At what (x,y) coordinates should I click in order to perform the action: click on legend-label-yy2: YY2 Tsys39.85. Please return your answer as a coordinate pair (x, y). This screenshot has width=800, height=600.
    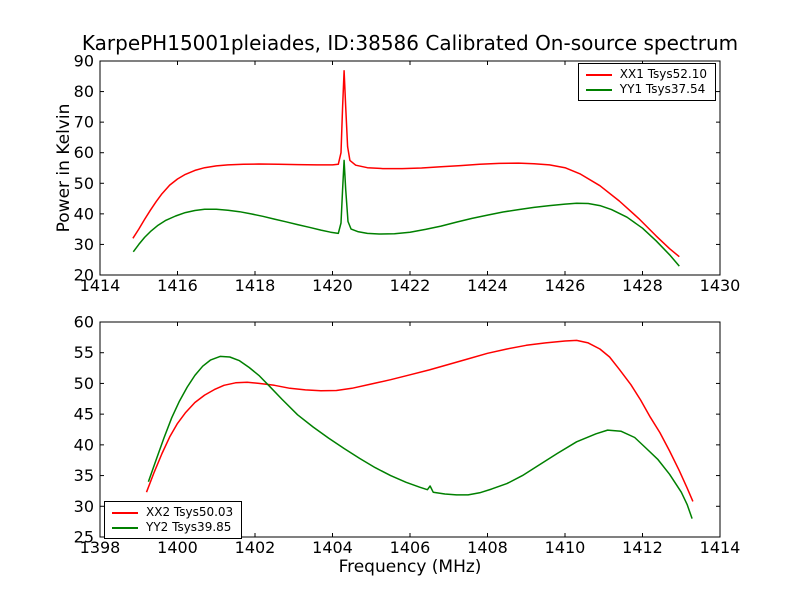
    Looking at the image, I should click on (189, 527).